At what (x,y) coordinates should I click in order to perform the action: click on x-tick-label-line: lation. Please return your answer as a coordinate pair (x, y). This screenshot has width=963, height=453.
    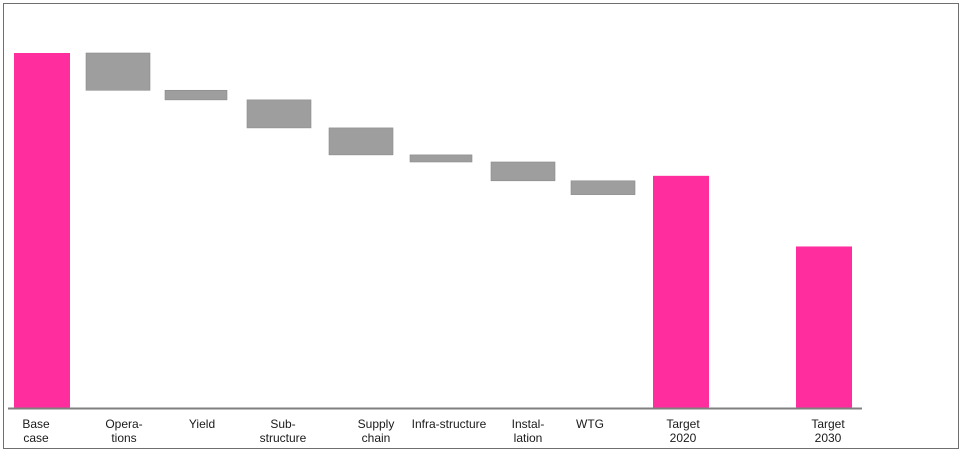
    Looking at the image, I should click on (528, 438).